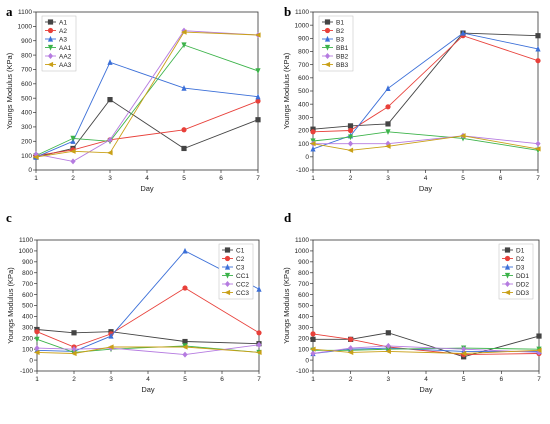 This screenshot has height=424, width=550. What do you see at coordinates (538, 48) in the screenshot?
I see `data-point-B3` at bounding box center [538, 48].